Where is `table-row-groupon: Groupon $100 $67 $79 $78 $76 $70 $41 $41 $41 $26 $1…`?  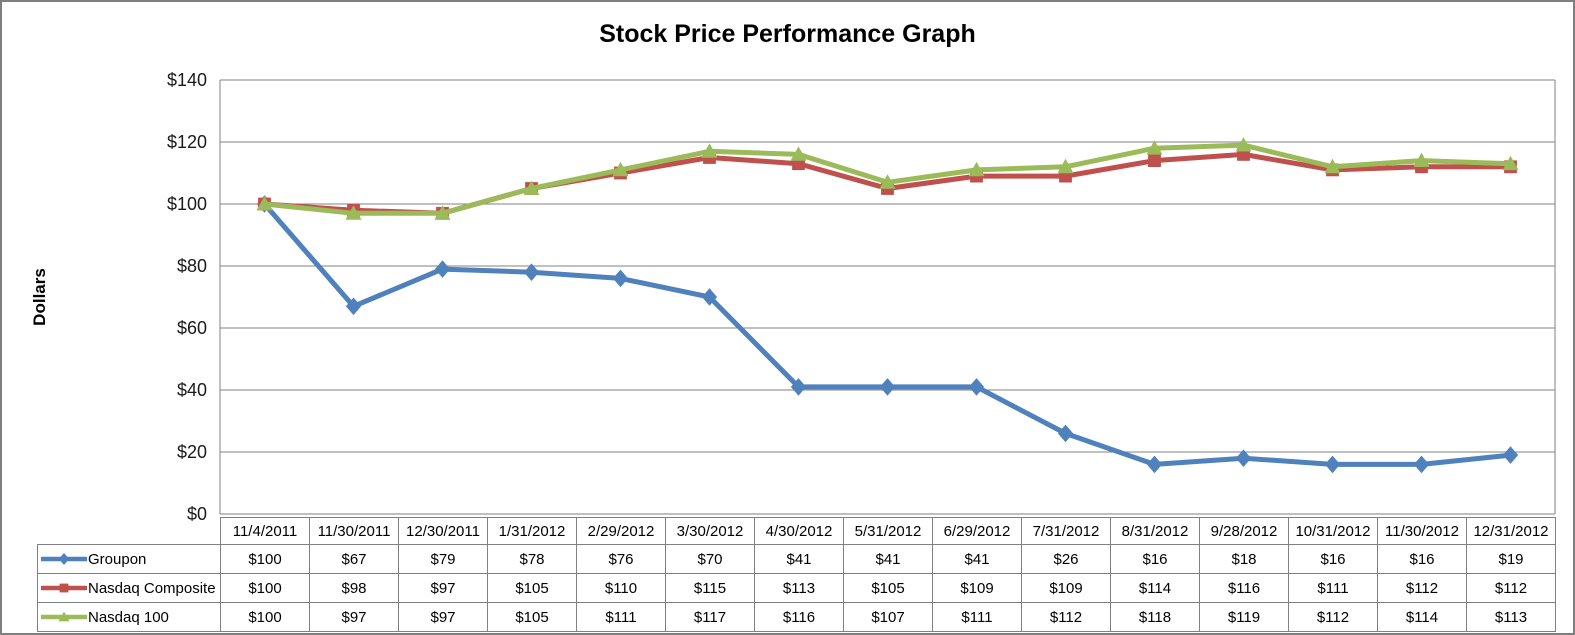 table-row-groupon: Groupon $100 $67 $79 $78 $76 $70 $41 $41 $41 $26 $1… is located at coordinates (796, 559).